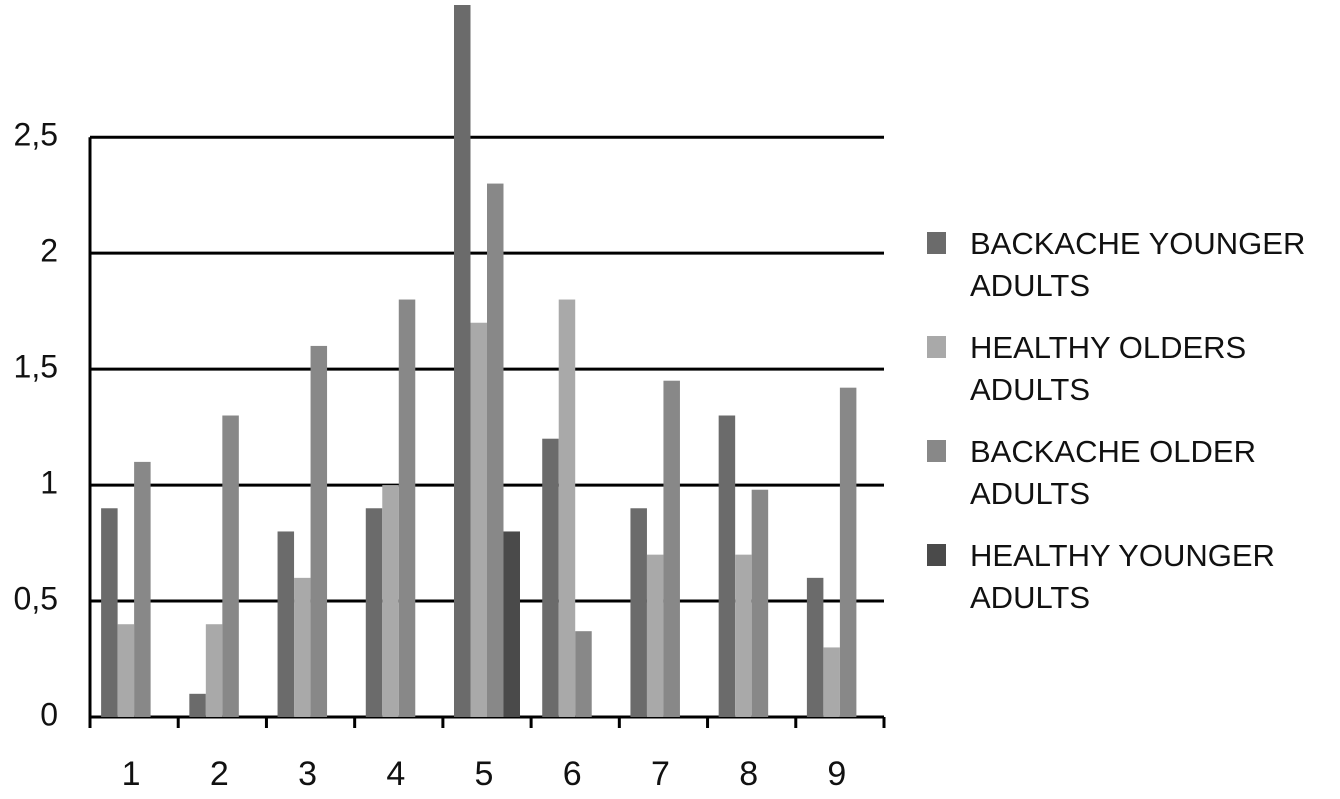  What do you see at coordinates (307, 774) in the screenshot?
I see `x-tick-label: 3` at bounding box center [307, 774].